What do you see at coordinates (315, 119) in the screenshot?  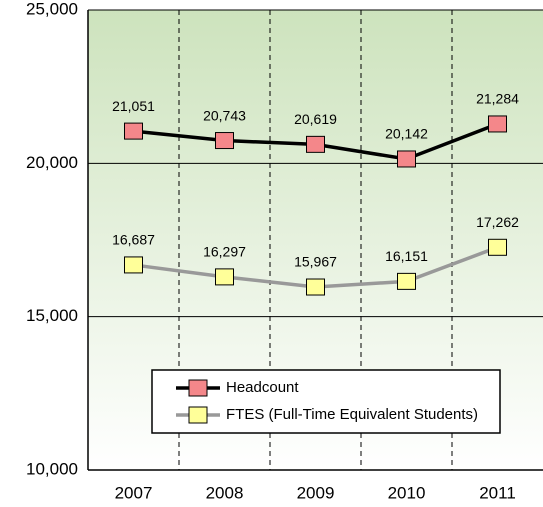 I see `value-label: 20,619` at bounding box center [315, 119].